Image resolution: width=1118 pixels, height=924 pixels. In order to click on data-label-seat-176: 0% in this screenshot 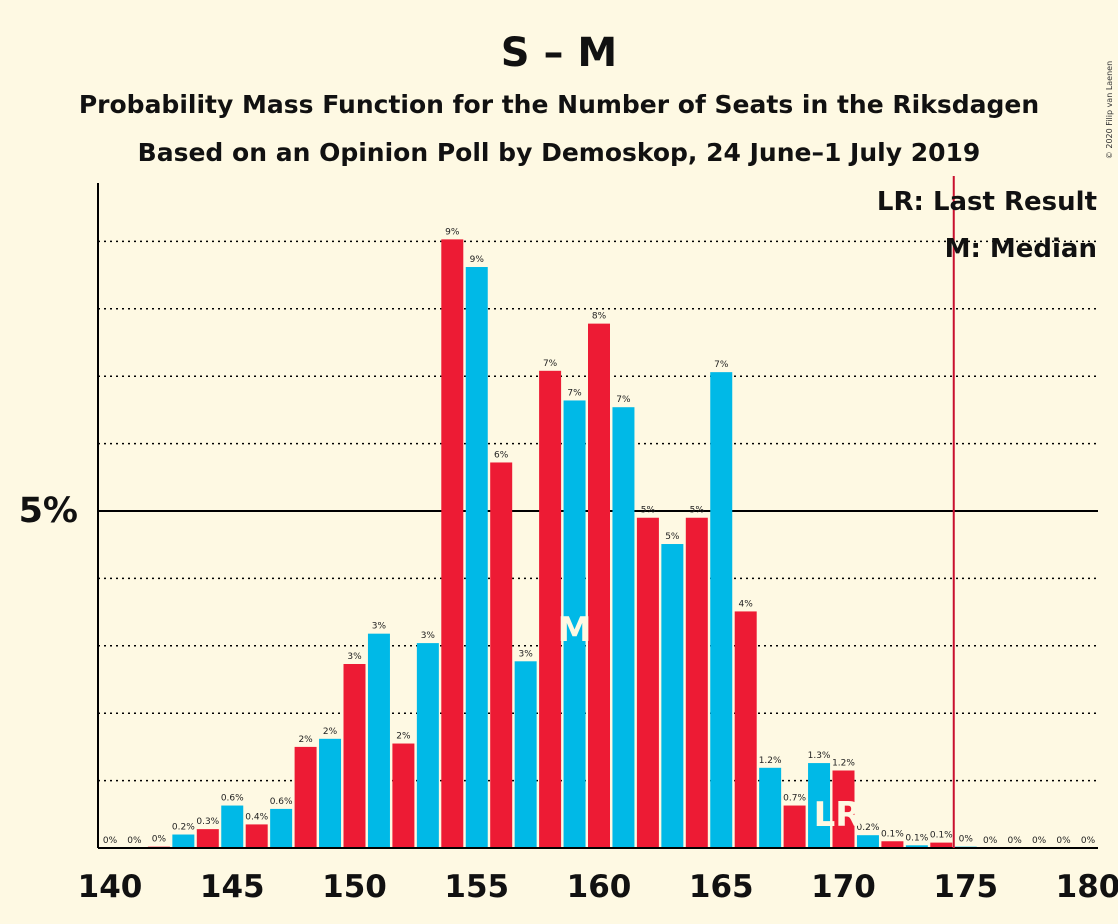, I will do `click(990, 841)`.